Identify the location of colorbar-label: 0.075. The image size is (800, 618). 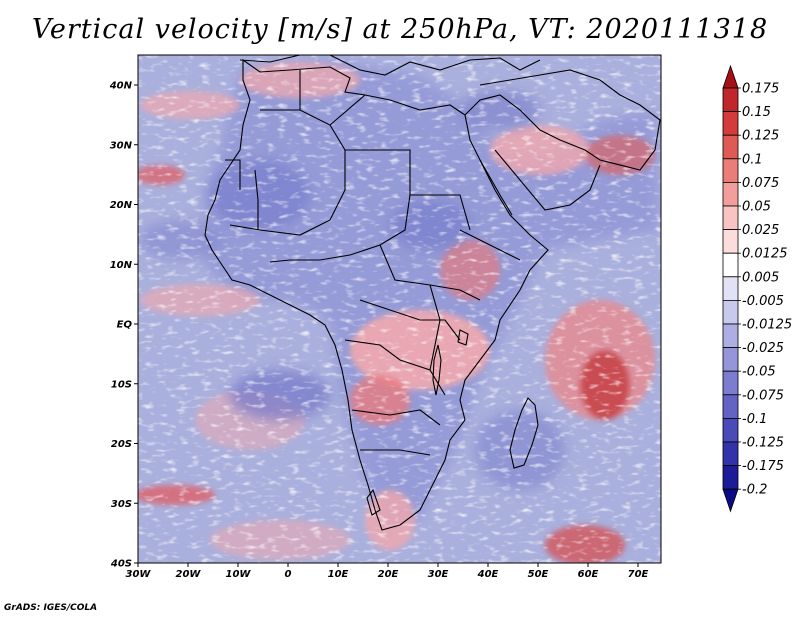
(760, 183).